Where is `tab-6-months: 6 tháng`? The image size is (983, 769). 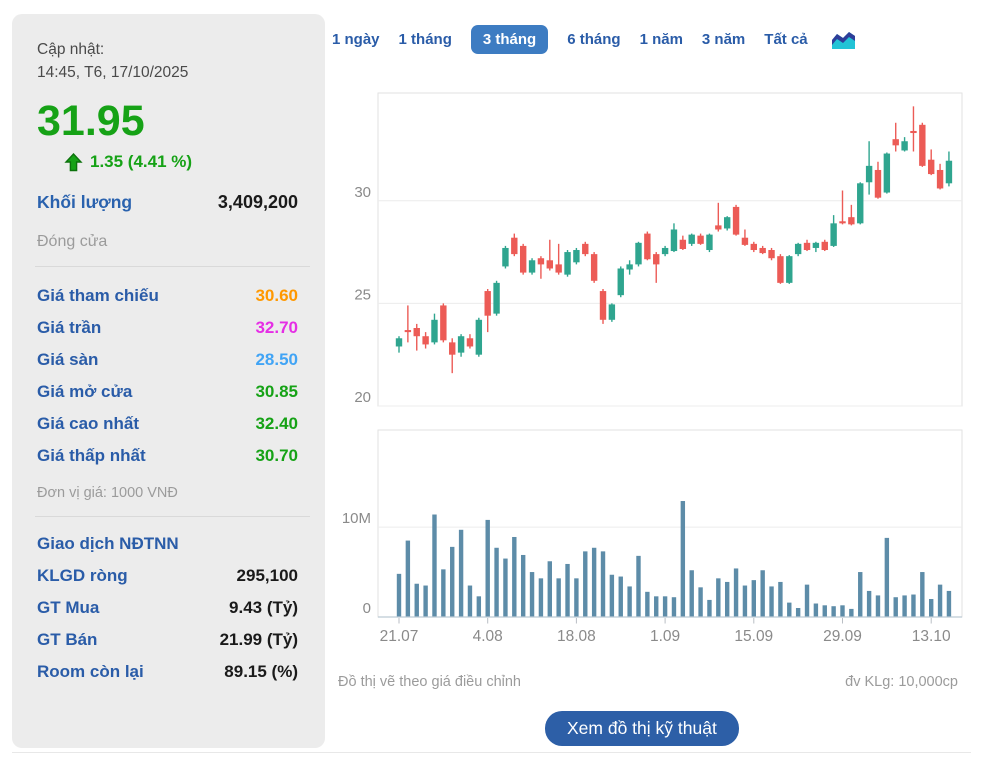
tab-6-months: 6 tháng is located at coordinates (594, 39).